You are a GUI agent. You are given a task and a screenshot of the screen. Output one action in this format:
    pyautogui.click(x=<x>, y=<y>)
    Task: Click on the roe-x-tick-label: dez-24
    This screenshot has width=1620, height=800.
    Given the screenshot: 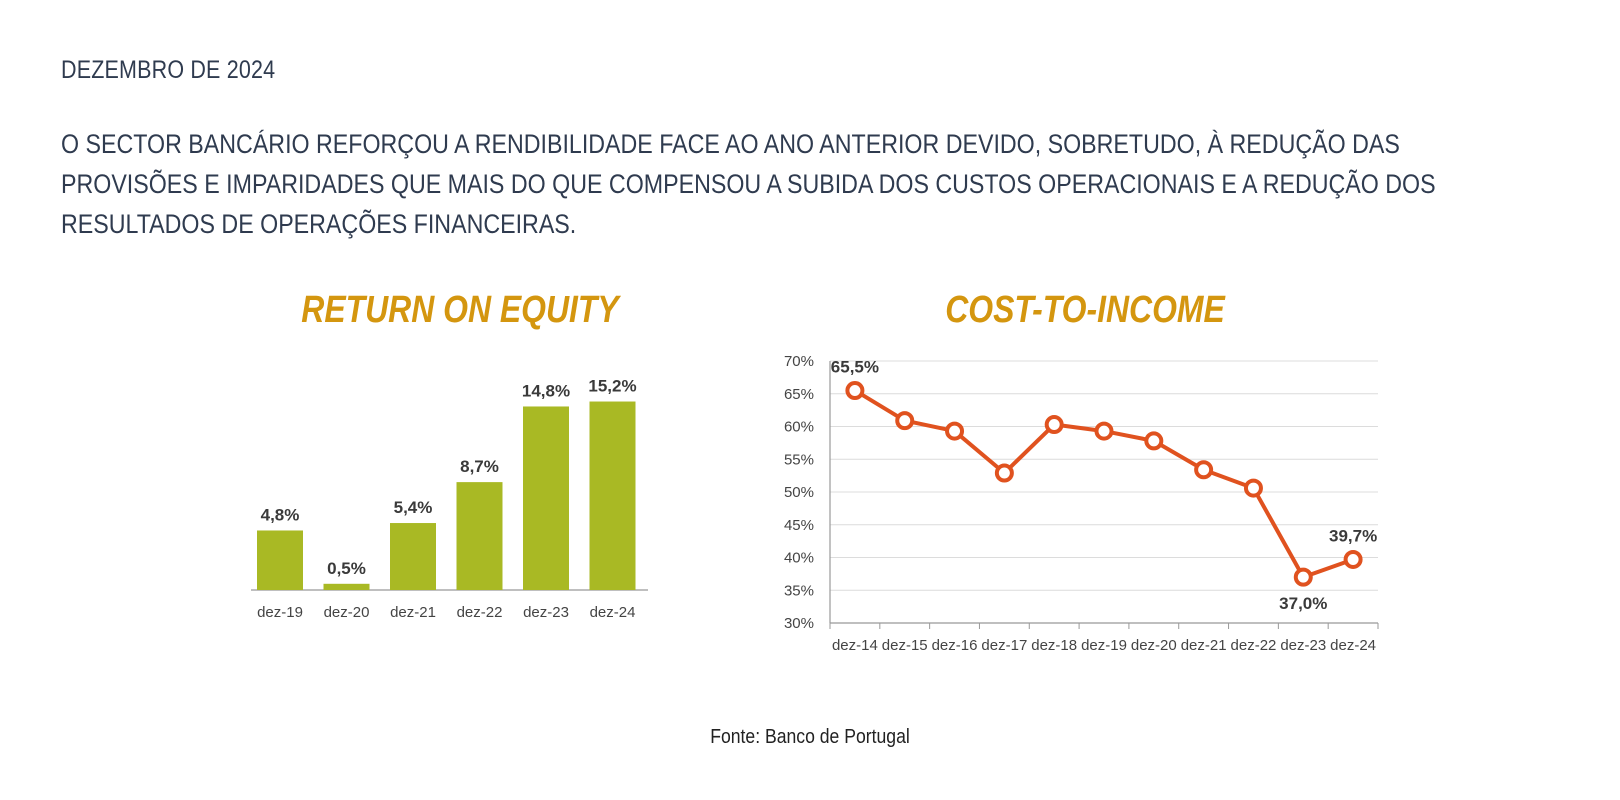 What is the action you would take?
    pyautogui.click(x=613, y=612)
    